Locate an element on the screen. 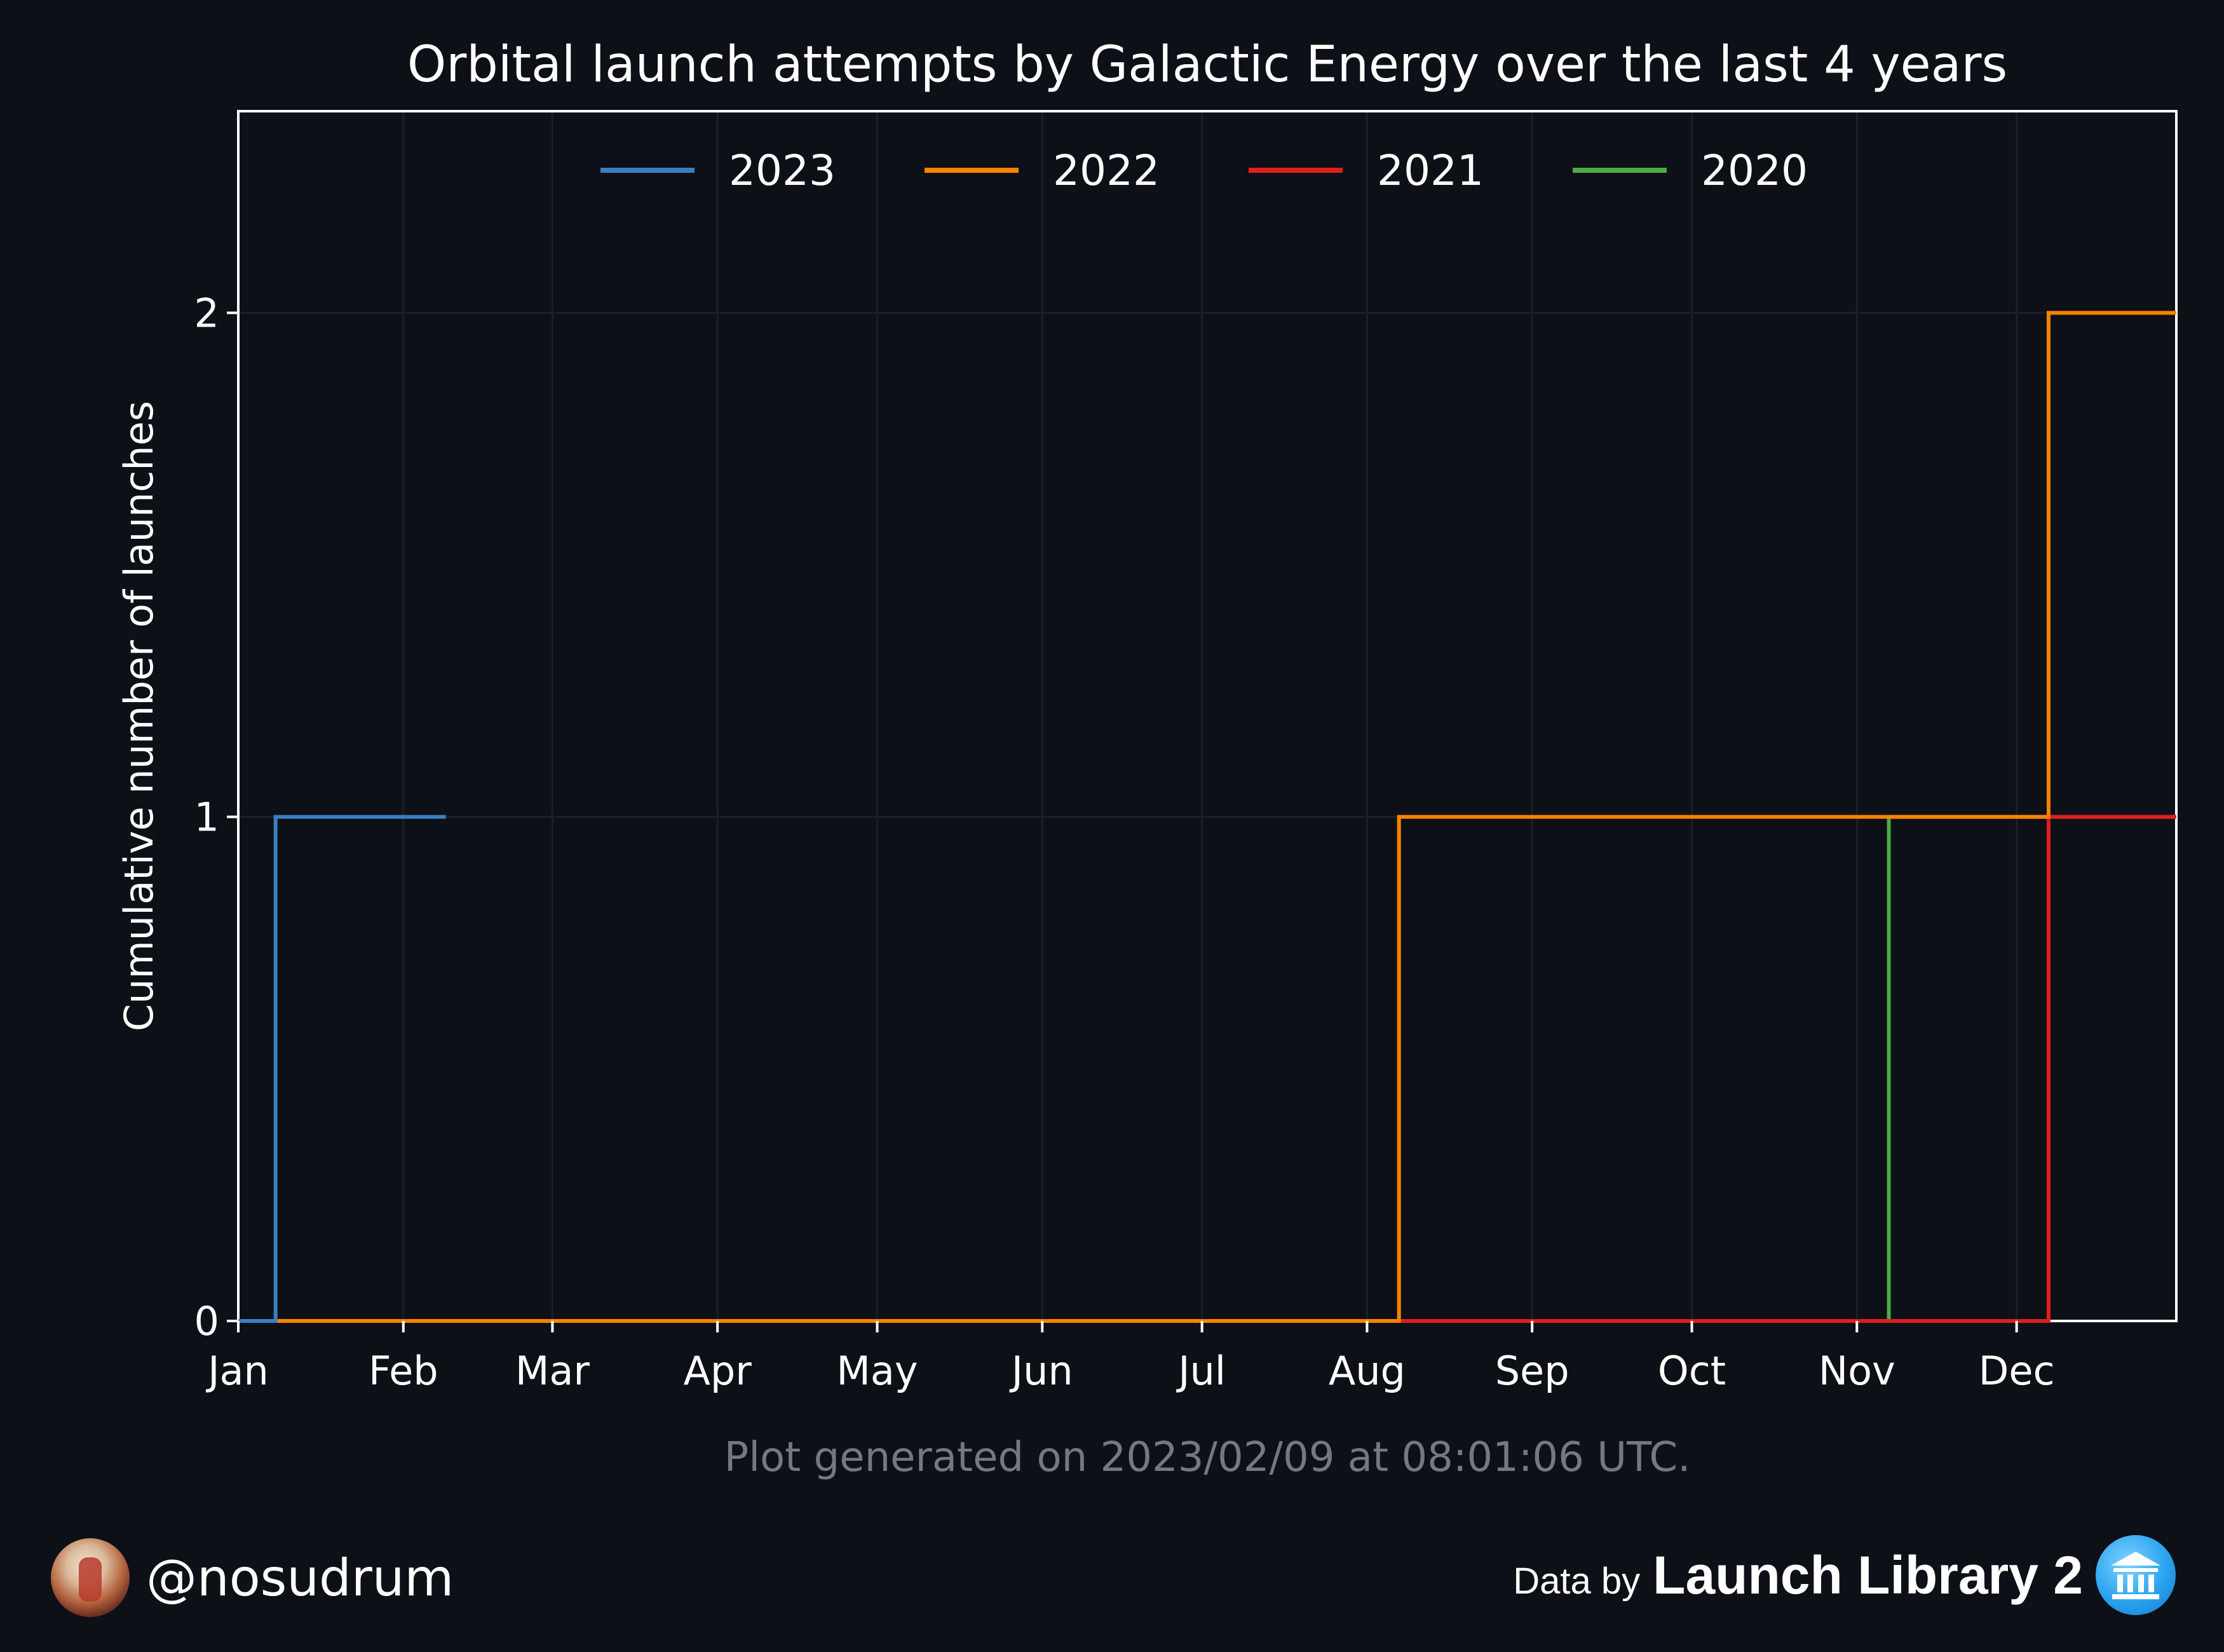  x-tick-label-sep: Sep is located at coordinates (1532, 1371).